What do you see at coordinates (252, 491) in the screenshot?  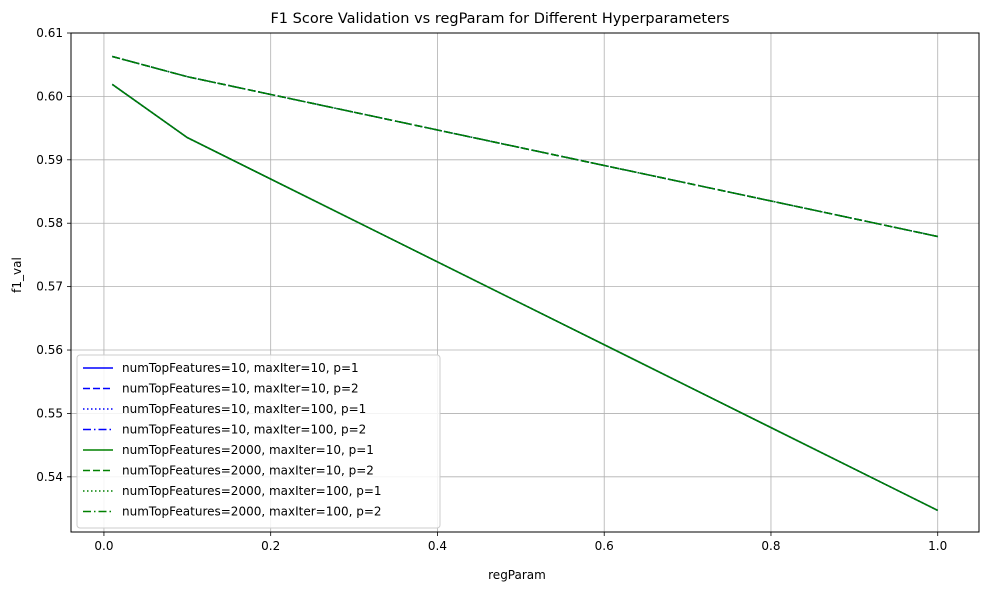 I see `legend-label: numTopFeatures=2000, maxIter=100, p=1` at bounding box center [252, 491].